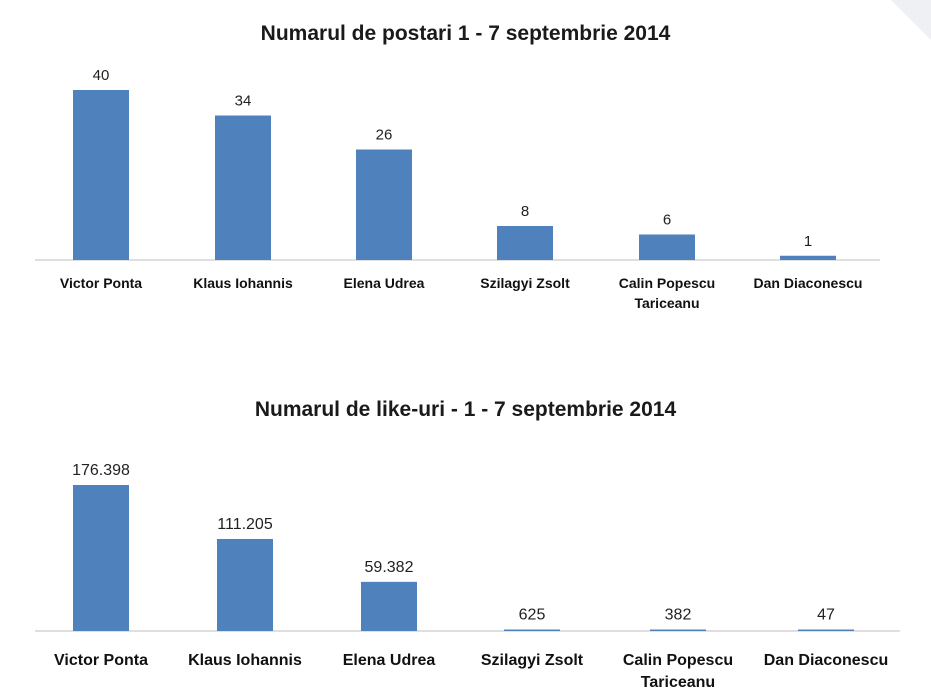 This screenshot has width=931, height=700. I want to click on data-label: 47, so click(826, 615).